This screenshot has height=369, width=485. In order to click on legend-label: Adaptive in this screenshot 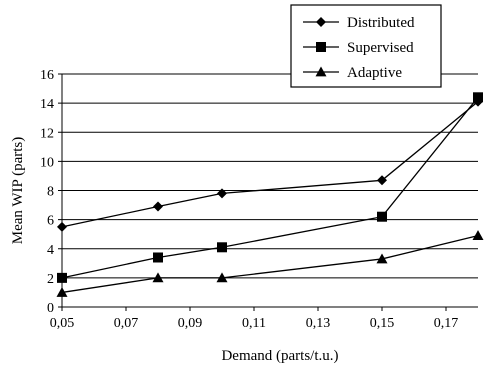, I will do `click(374, 73)`.